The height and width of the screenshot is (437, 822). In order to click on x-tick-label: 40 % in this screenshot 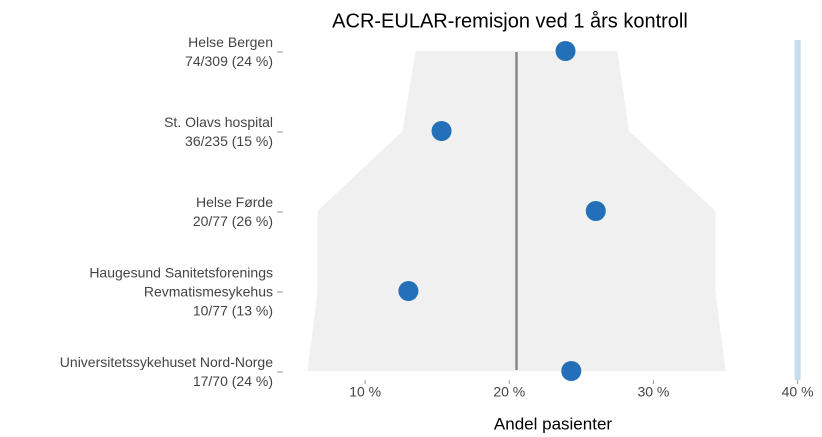, I will do `click(798, 392)`.